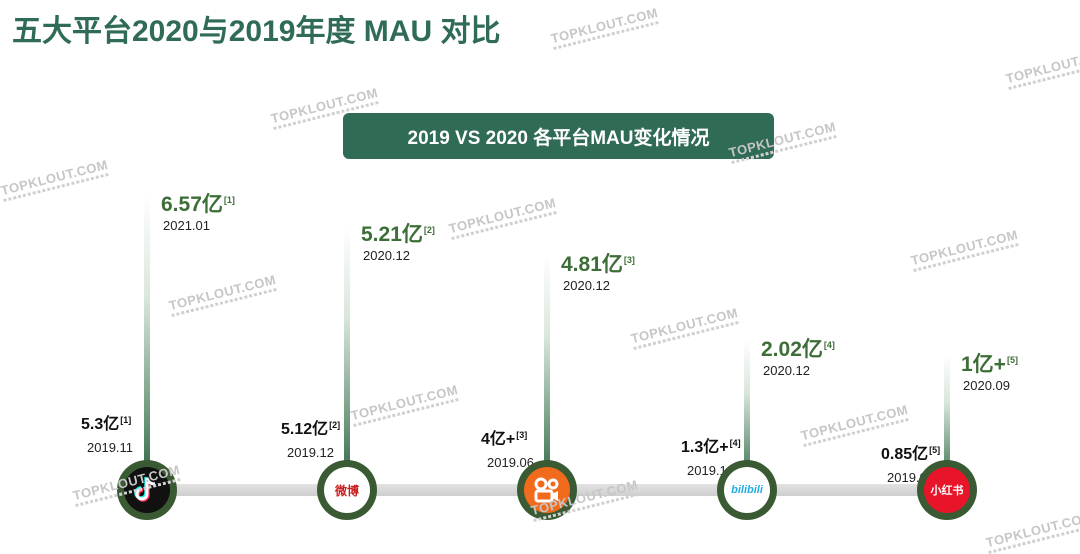  I want to click on mau-2019-date: 2019.12, so click(310, 452).